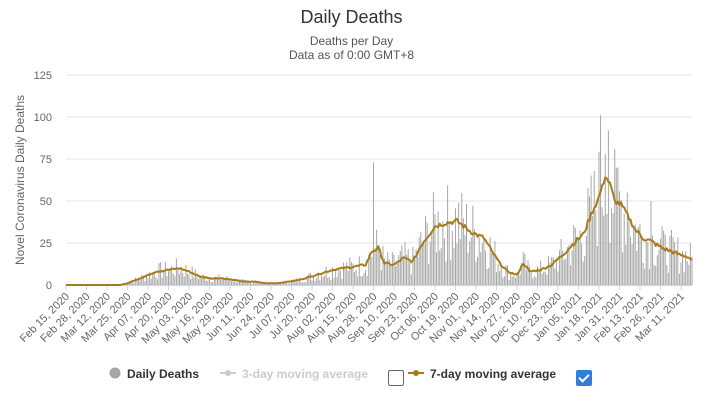  Describe the element at coordinates (228, 374) in the screenshot. I see `legend-line-icon` at that location.